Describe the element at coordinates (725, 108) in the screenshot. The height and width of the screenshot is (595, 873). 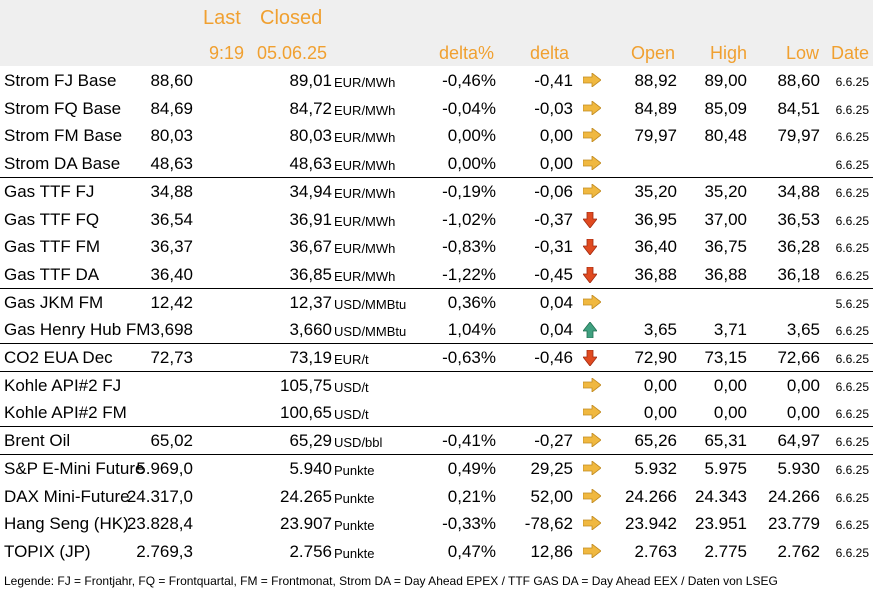
I see `high-value: 85,09` at that location.